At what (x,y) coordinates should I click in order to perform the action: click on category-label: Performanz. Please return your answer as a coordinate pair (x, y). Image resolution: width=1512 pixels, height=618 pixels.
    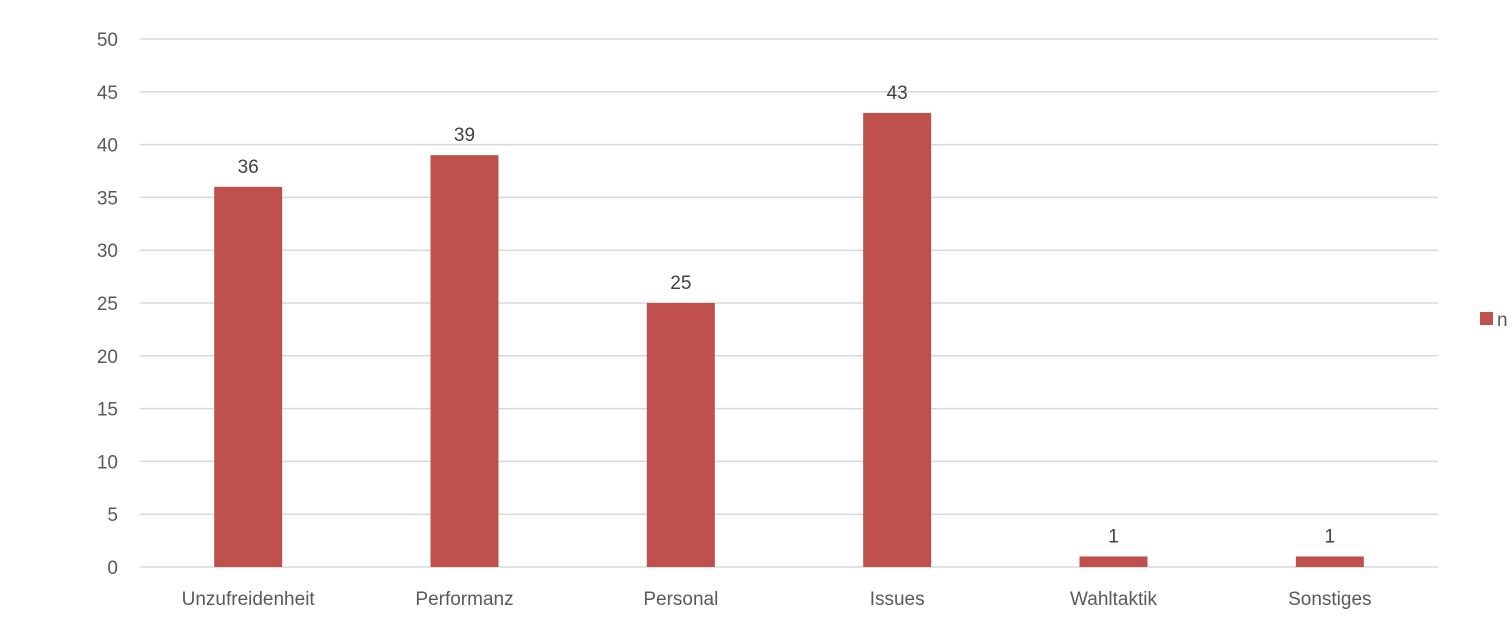
    Looking at the image, I should click on (464, 599).